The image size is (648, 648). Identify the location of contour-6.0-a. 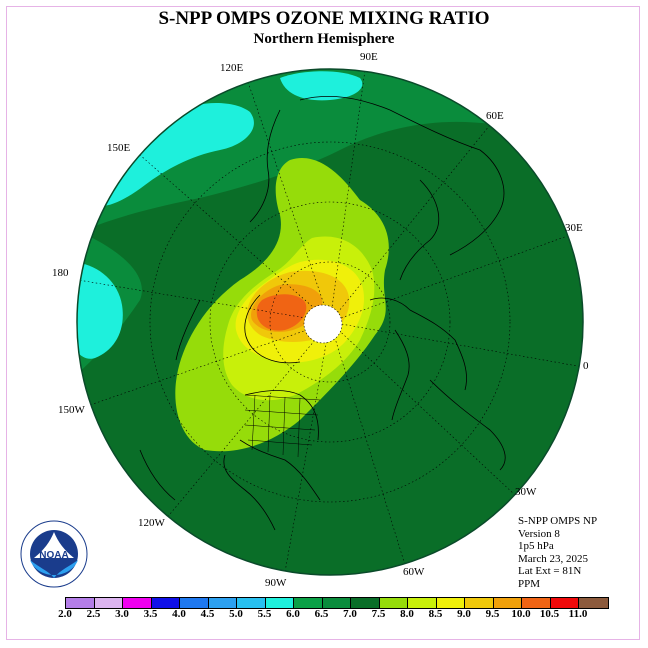
(169, 155).